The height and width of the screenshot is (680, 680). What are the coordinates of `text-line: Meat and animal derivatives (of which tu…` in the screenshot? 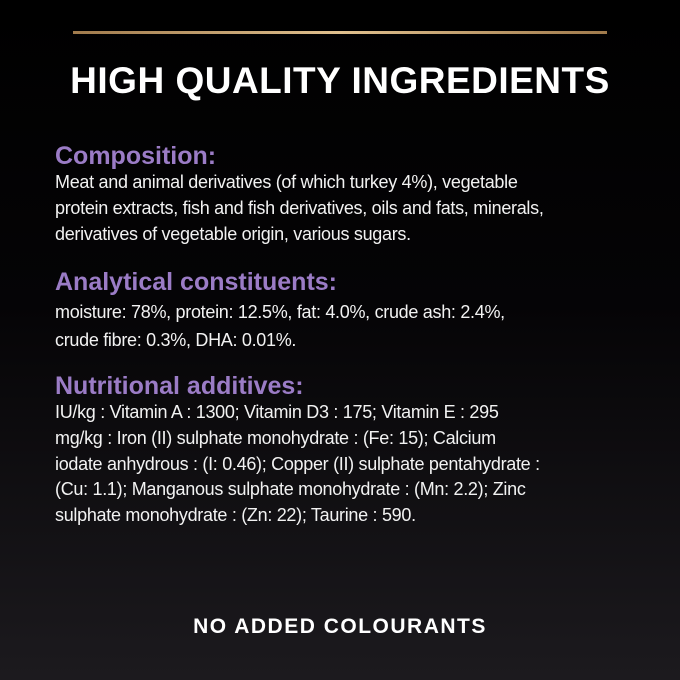 It's located at (286, 182).